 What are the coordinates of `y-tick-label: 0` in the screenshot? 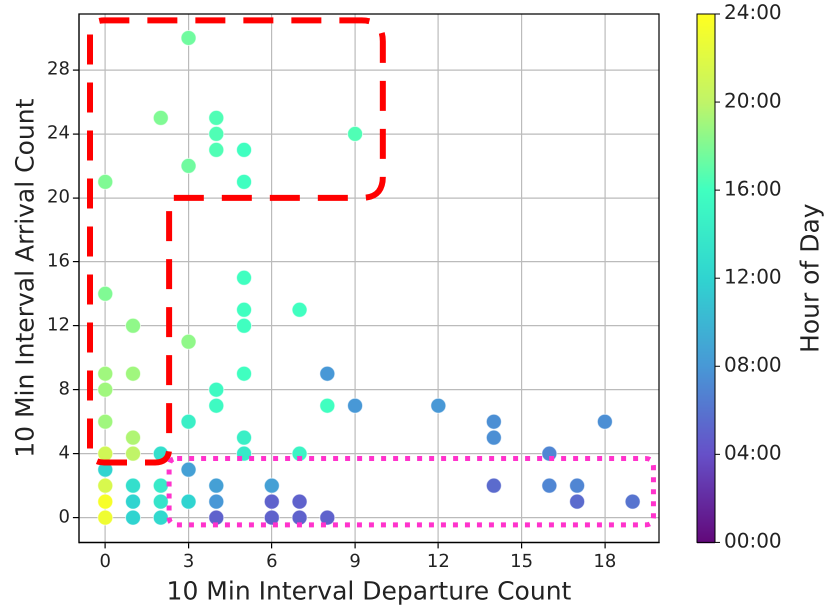 It's located at (64, 517).